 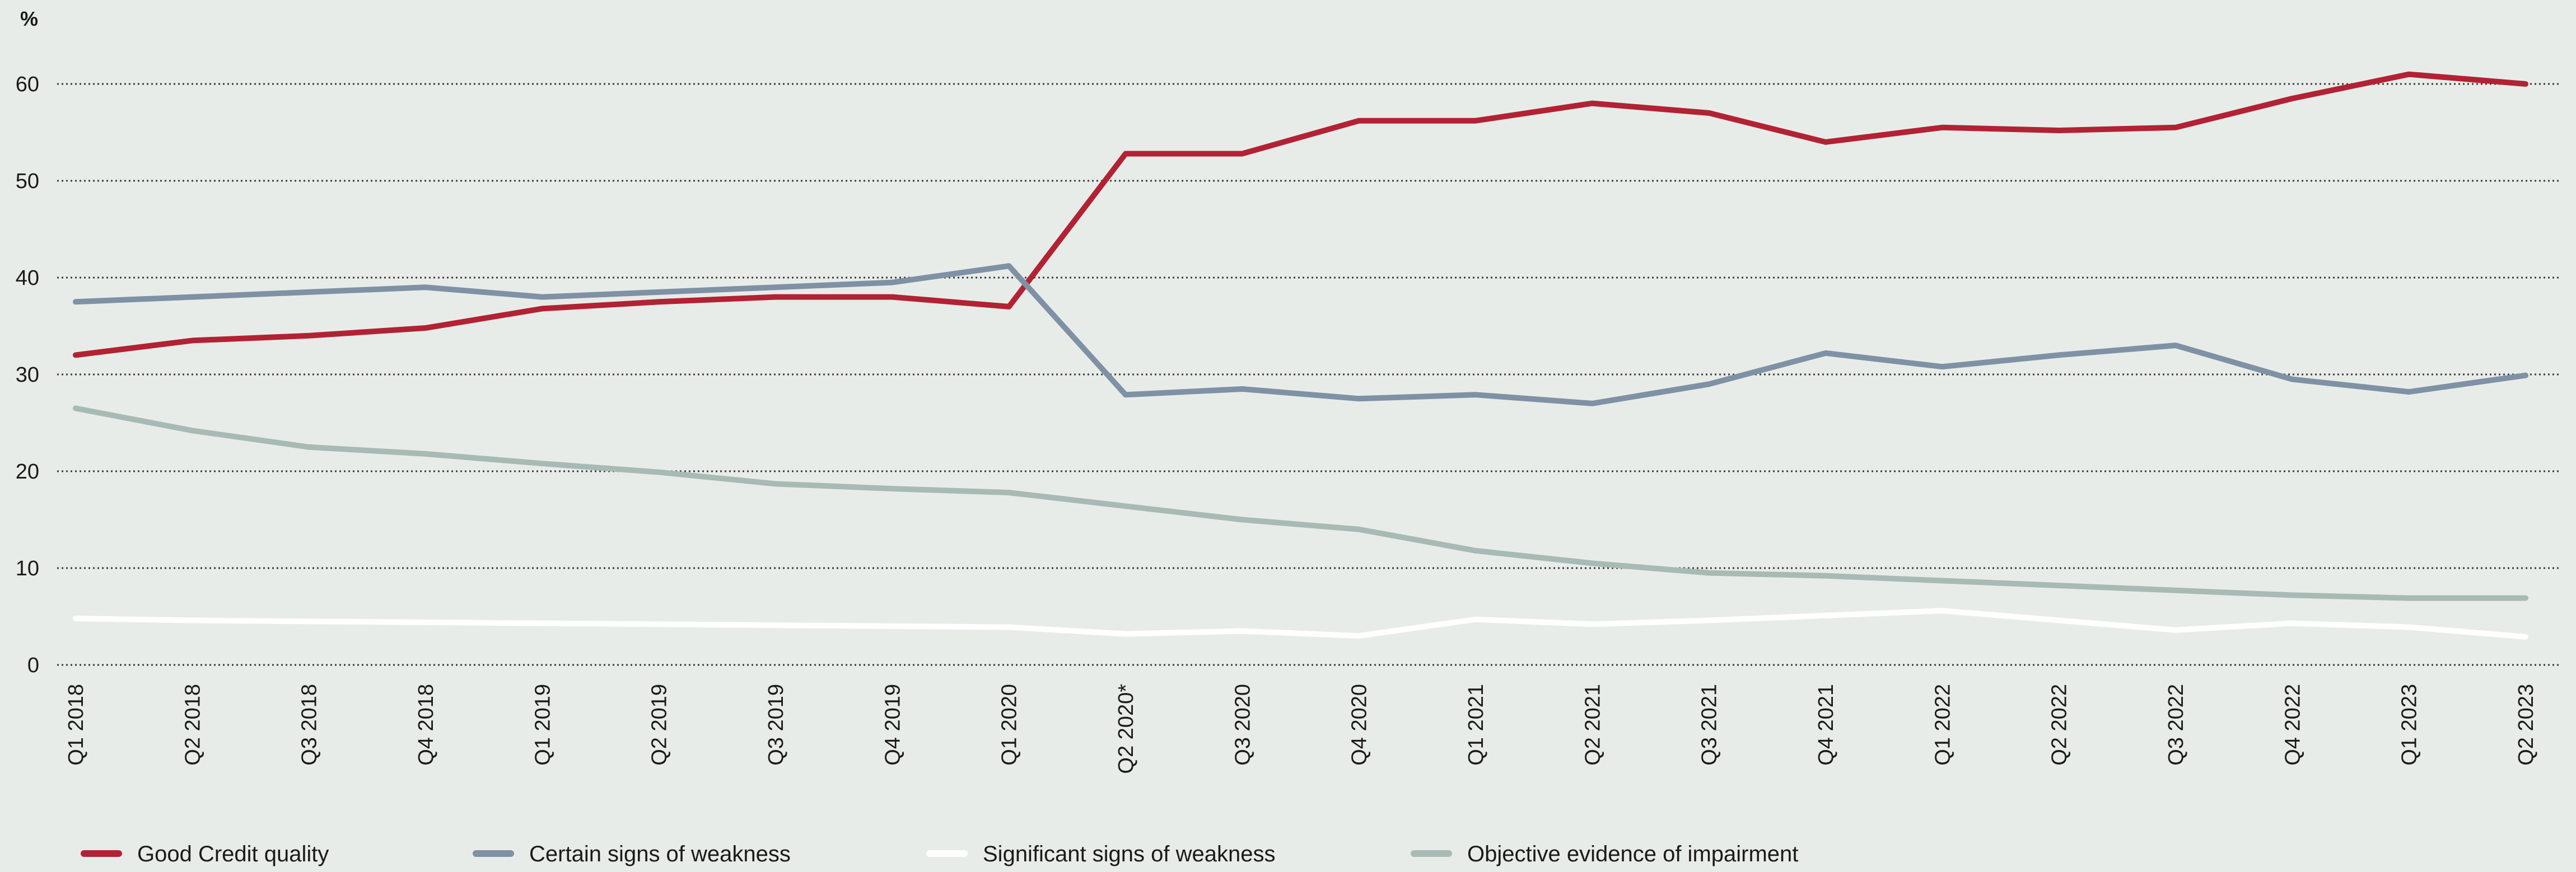 I want to click on x-tick-label: Q3 2019, so click(x=776, y=725).